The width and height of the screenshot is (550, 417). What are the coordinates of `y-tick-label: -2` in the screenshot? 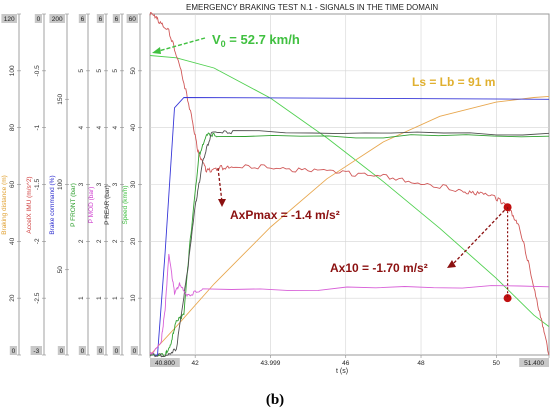 It's located at (37, 241).